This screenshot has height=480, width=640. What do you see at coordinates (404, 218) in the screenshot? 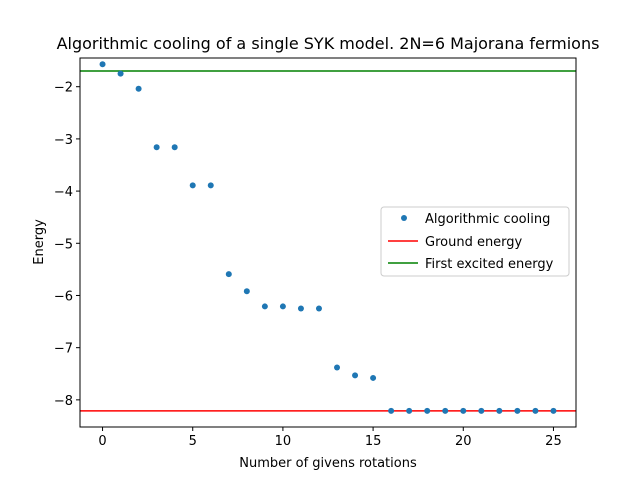
I see `legend-marker-algorithmic-cooling` at bounding box center [404, 218].